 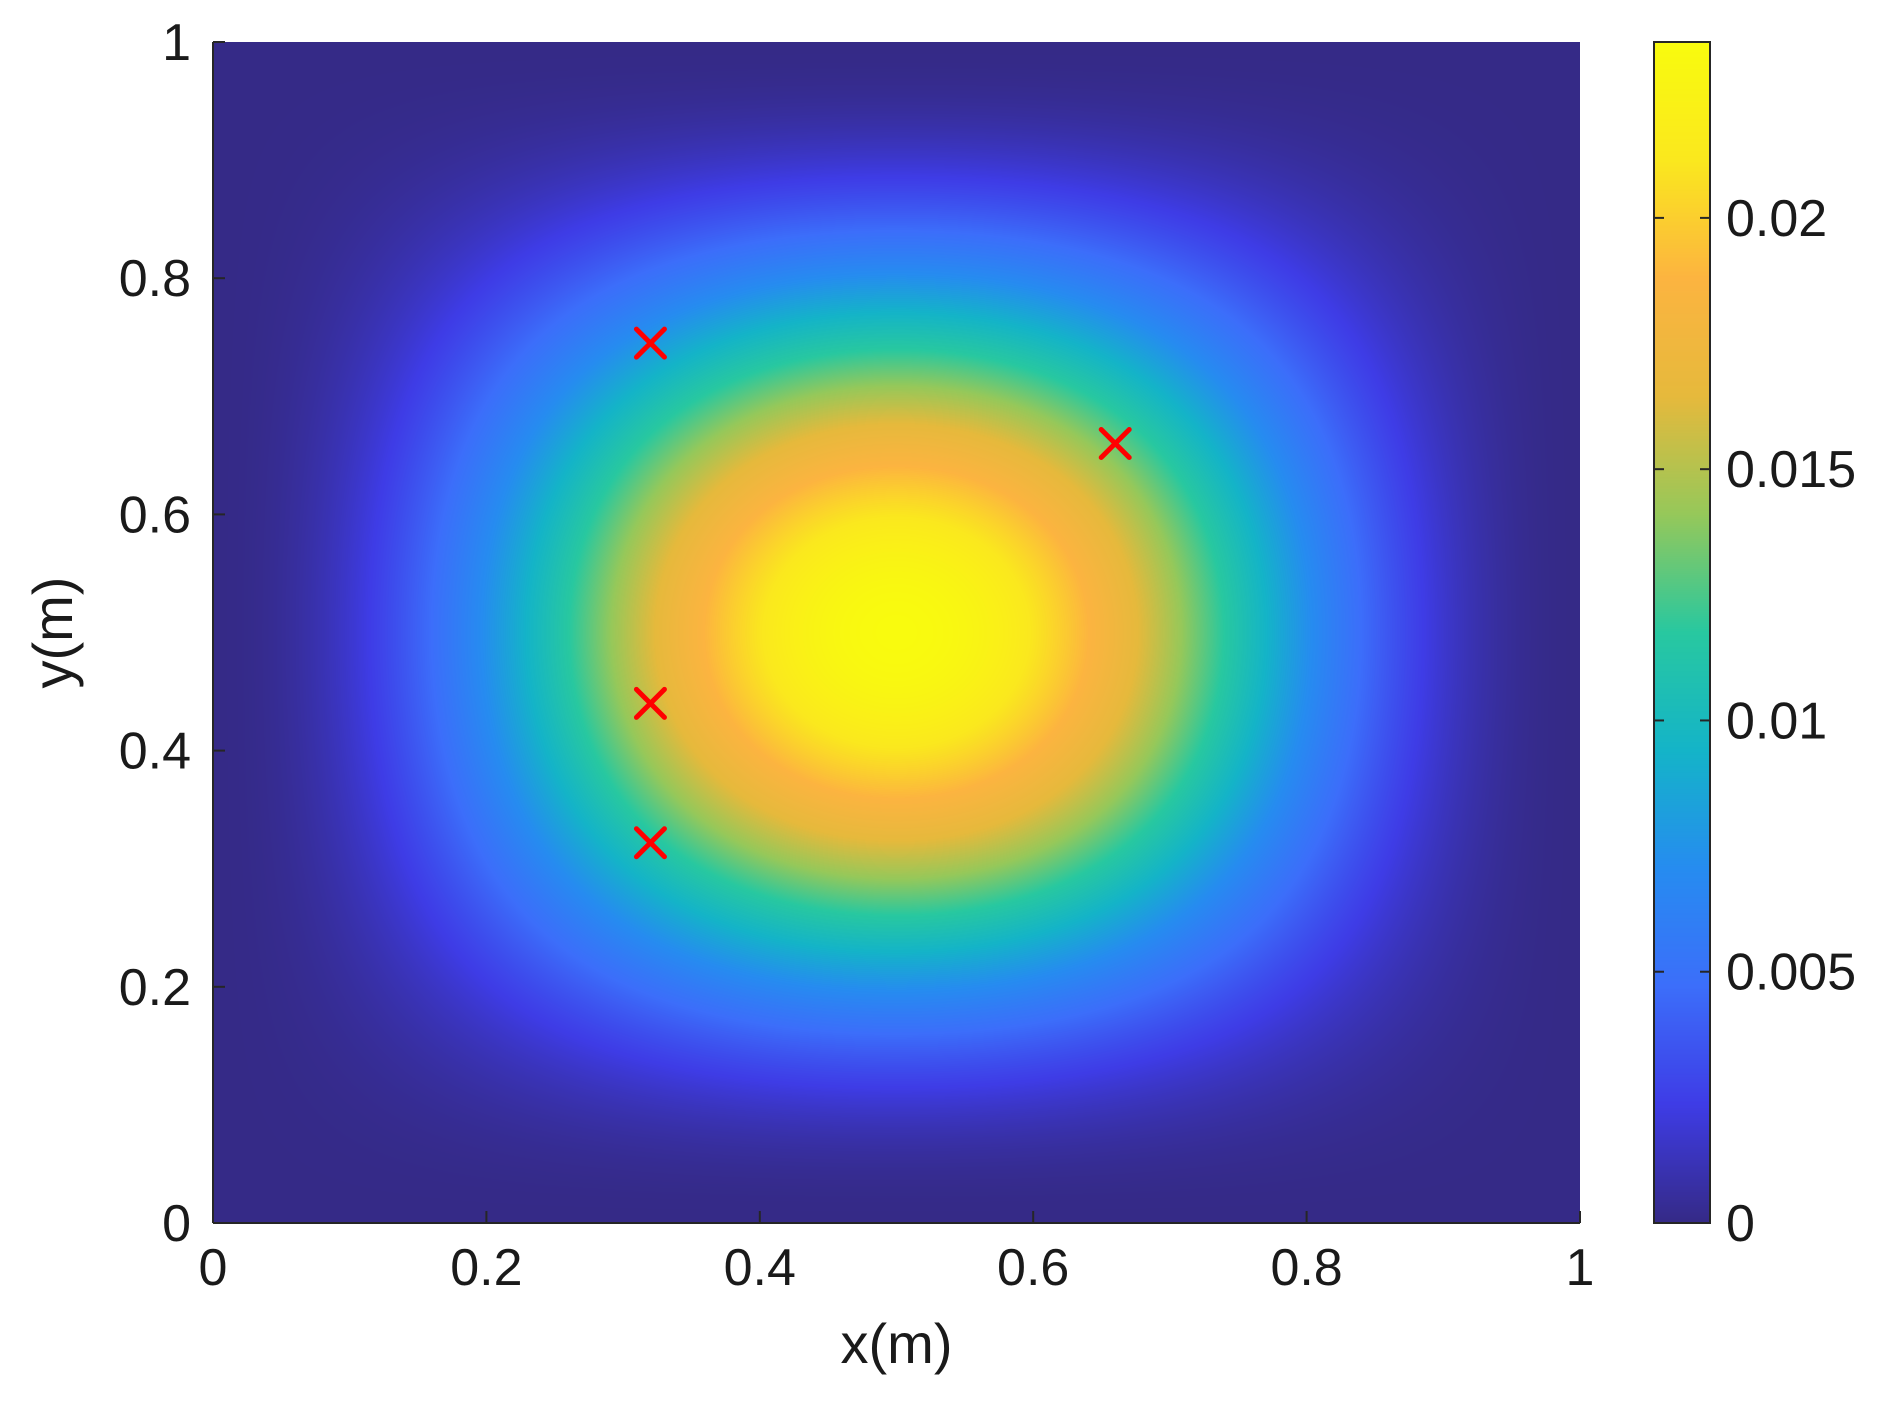 I want to click on x-tick-label: 0.2, so click(x=486, y=1268).